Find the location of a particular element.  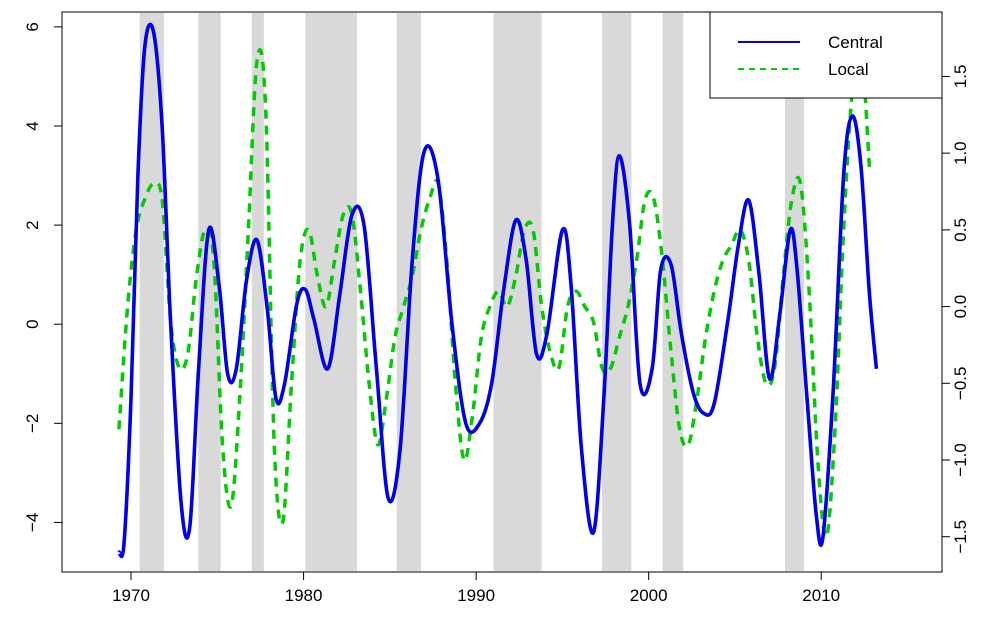

legend-box is located at coordinates (826, 55).